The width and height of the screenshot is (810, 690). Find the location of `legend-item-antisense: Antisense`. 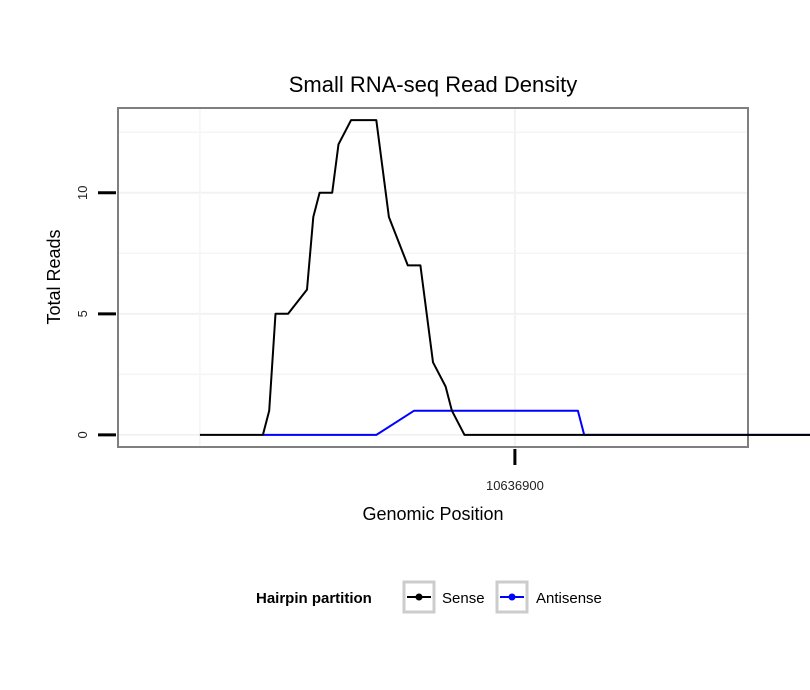

legend-item-antisense: Antisense is located at coordinates (548, 597).